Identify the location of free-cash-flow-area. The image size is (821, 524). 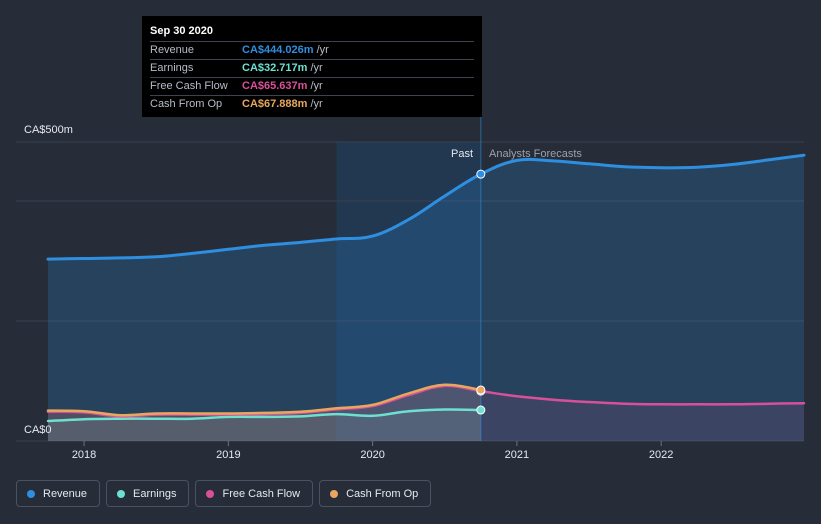
(426, 413).